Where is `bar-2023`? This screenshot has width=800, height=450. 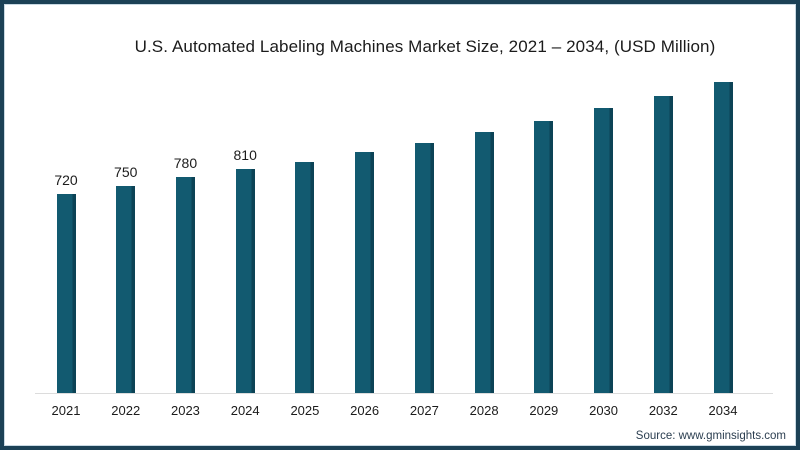
bar-2023 is located at coordinates (185, 285).